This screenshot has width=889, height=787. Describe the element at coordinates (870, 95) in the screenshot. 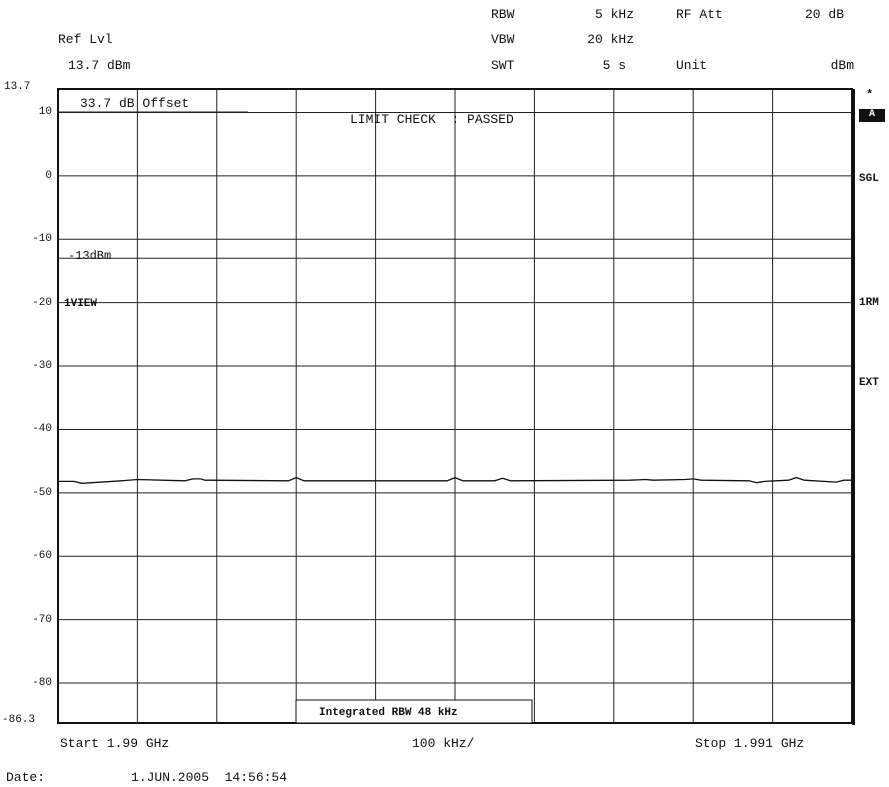

I see `star-indicator: *` at that location.